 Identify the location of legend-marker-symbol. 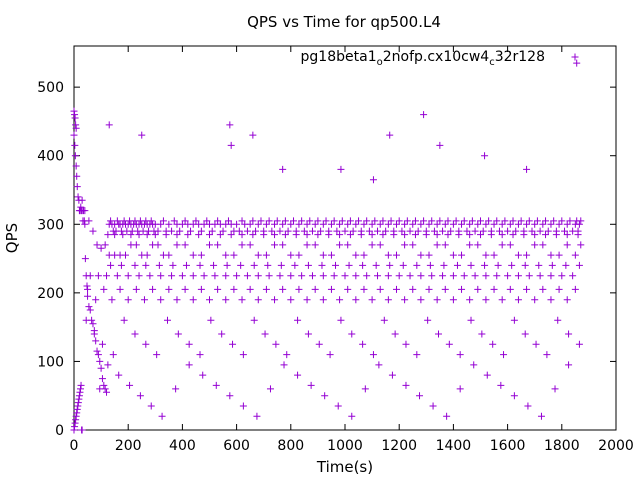
(575, 57).